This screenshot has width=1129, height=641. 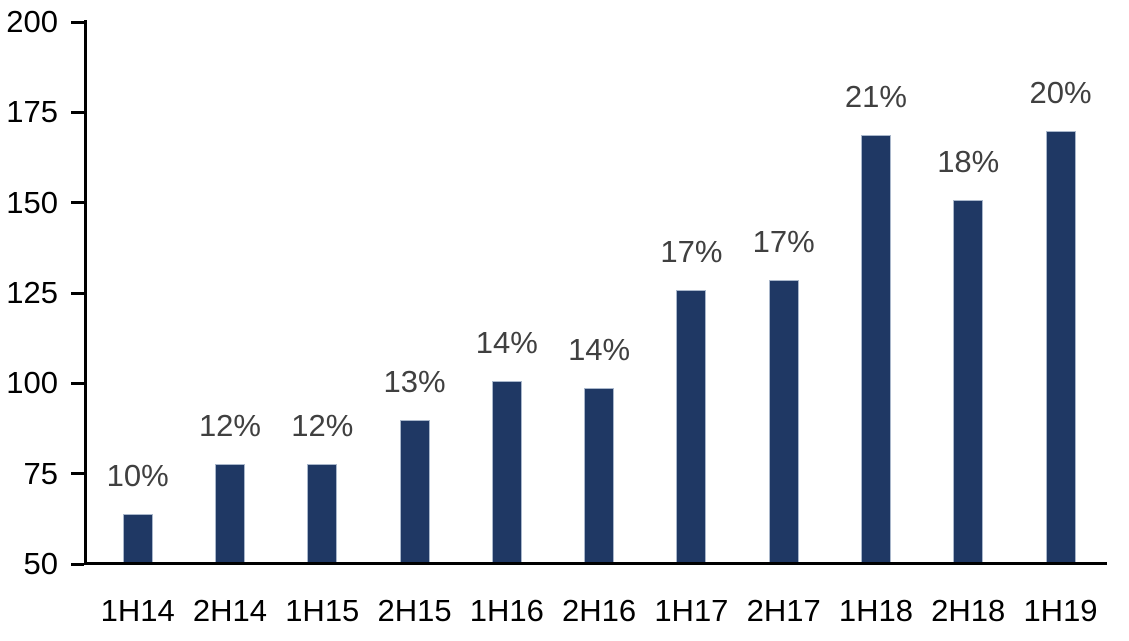 I want to click on category-label: 1H14, so click(x=137, y=610).